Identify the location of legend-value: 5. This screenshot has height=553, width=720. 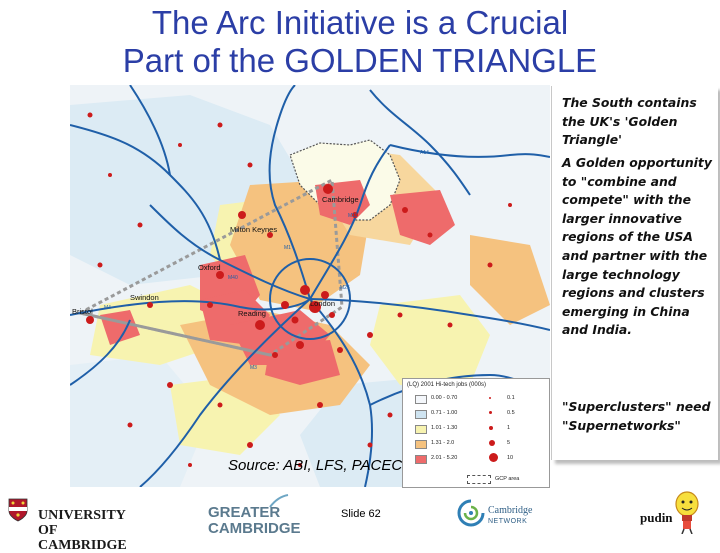
(509, 443).